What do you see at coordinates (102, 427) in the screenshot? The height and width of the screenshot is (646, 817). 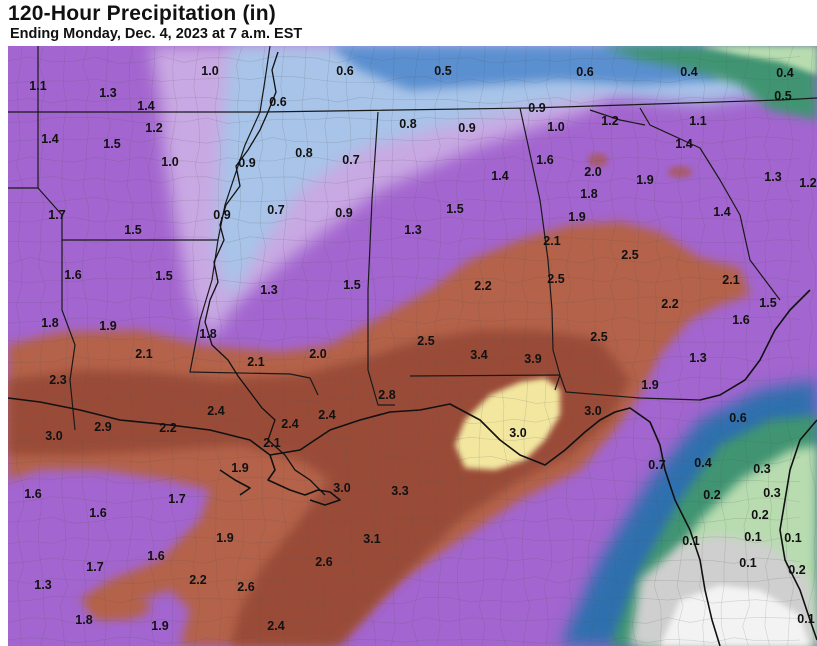 I see `precip-value-label: 2.9` at bounding box center [102, 427].